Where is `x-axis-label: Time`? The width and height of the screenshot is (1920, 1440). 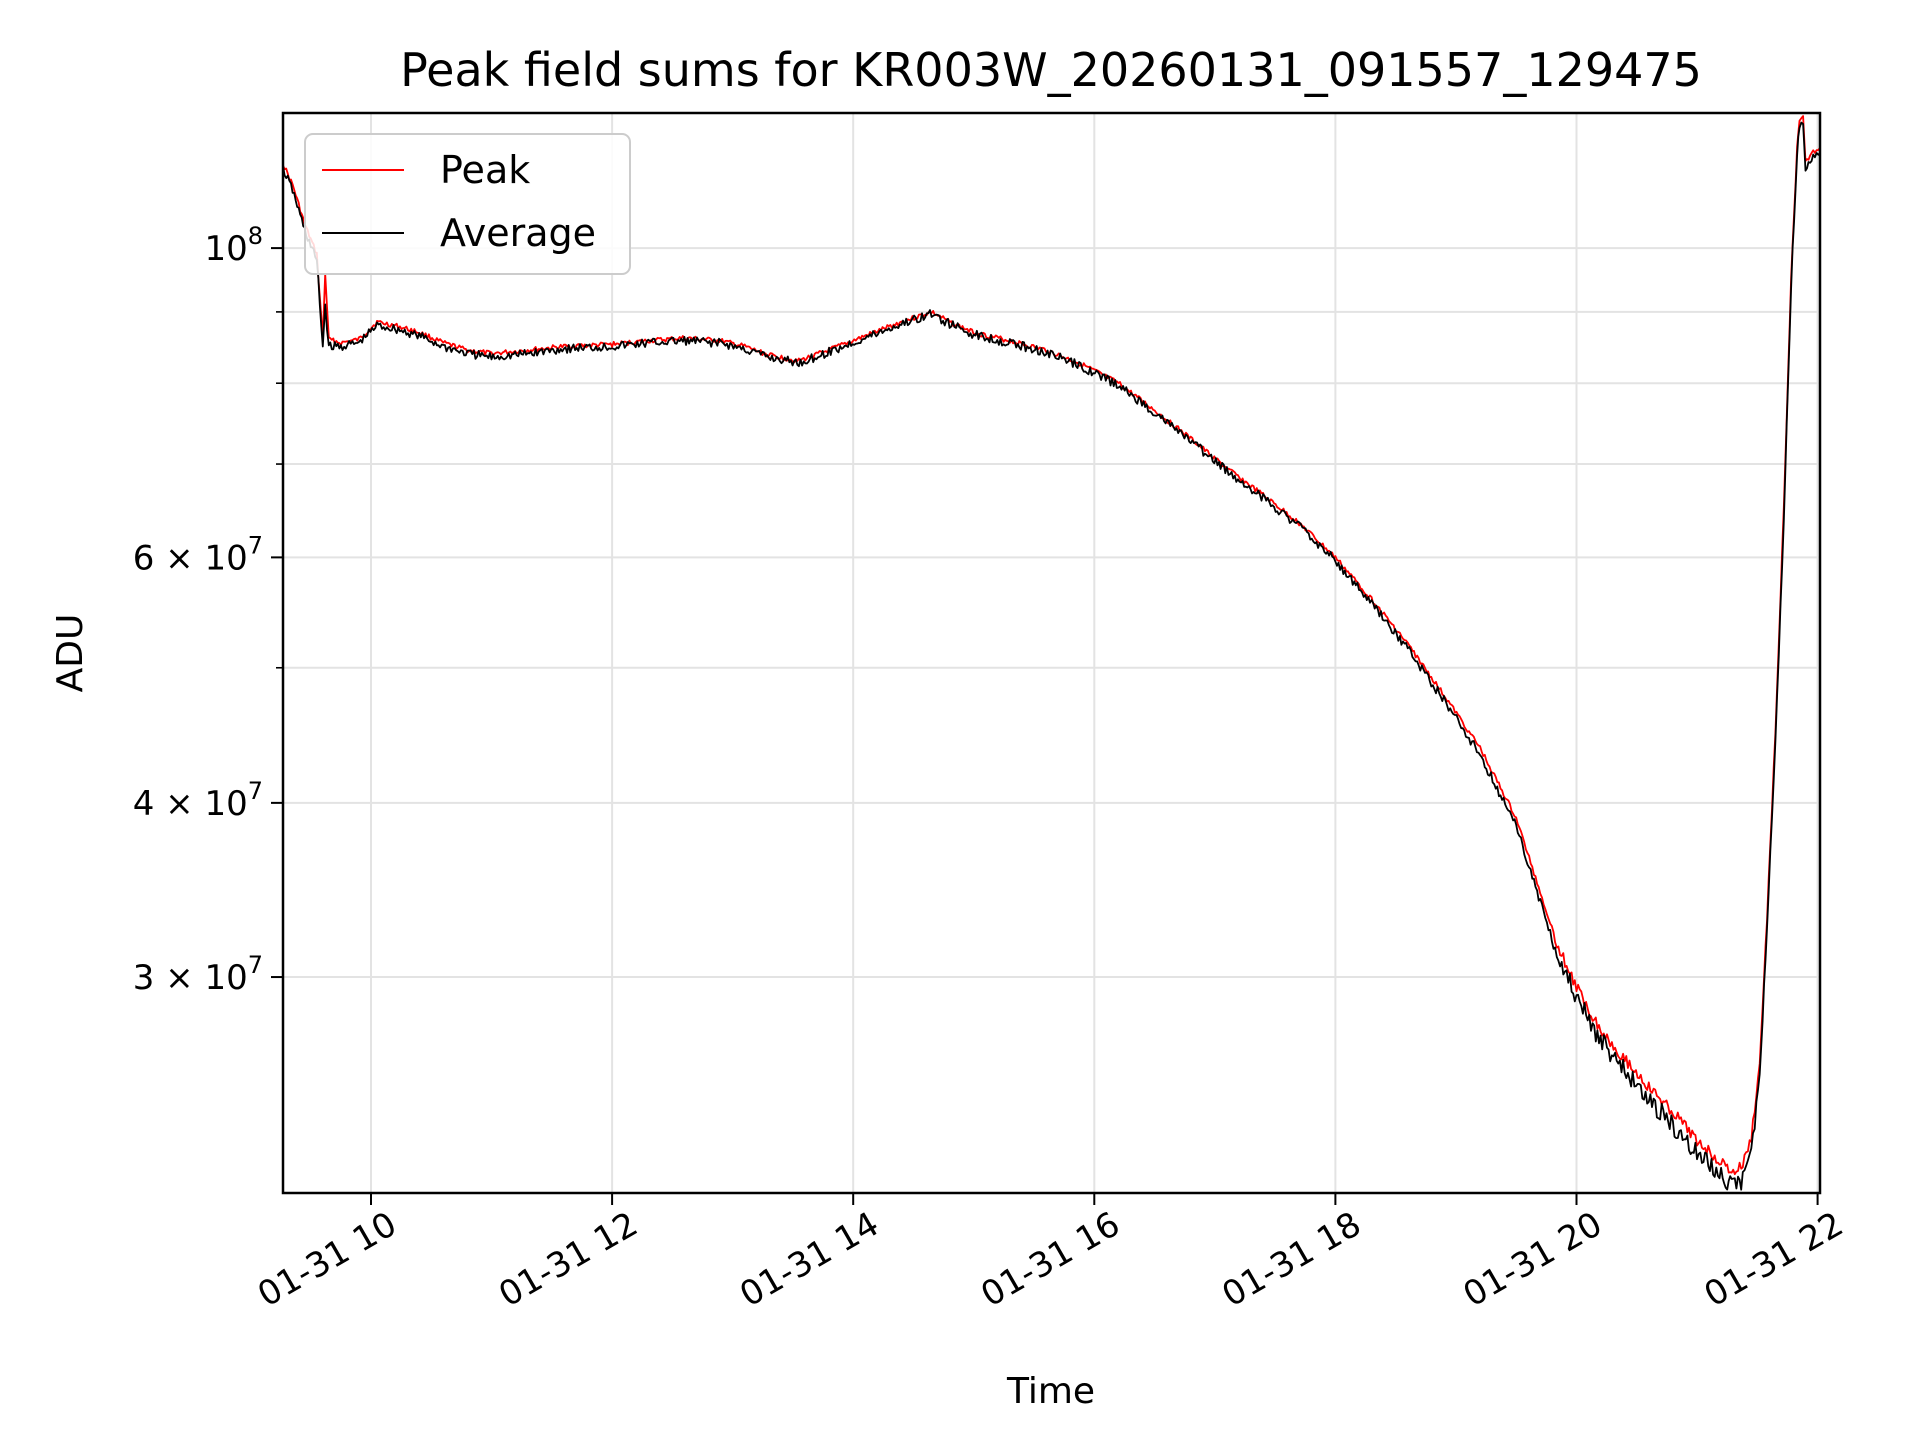 x-axis-label: Time is located at coordinates (1050, 1391).